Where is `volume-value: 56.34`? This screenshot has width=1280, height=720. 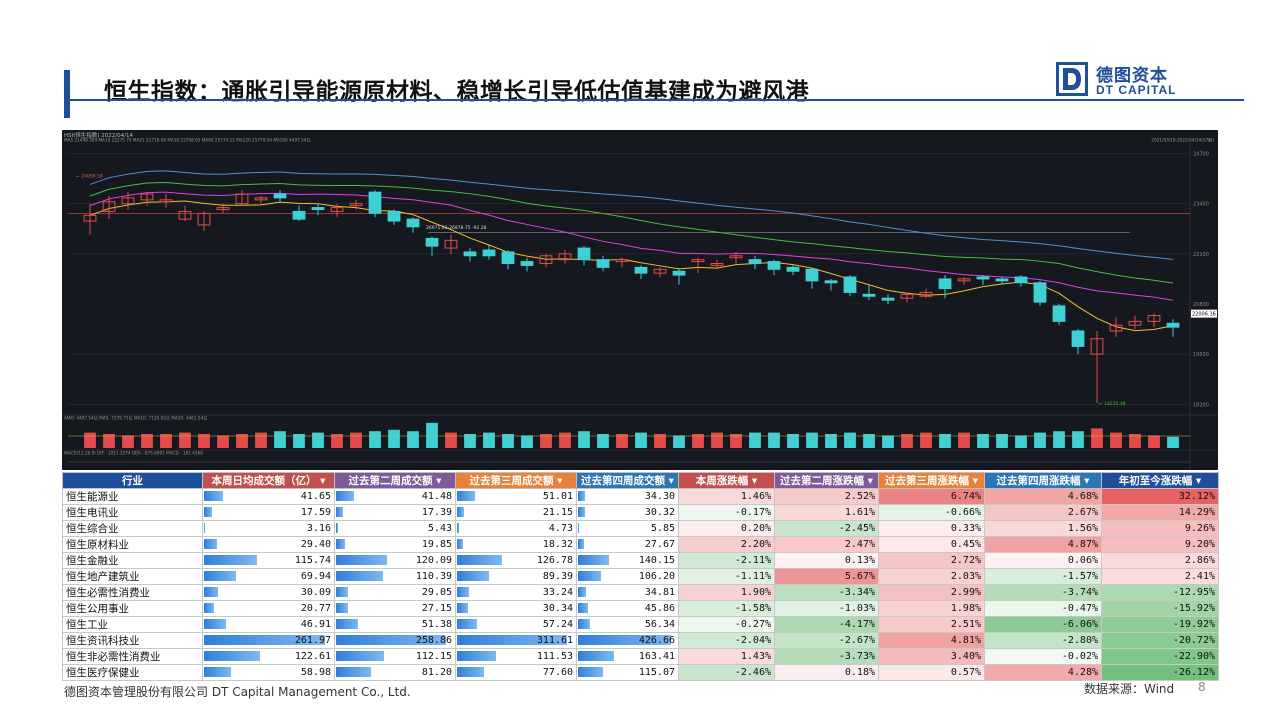 volume-value: 56.34 is located at coordinates (659, 624).